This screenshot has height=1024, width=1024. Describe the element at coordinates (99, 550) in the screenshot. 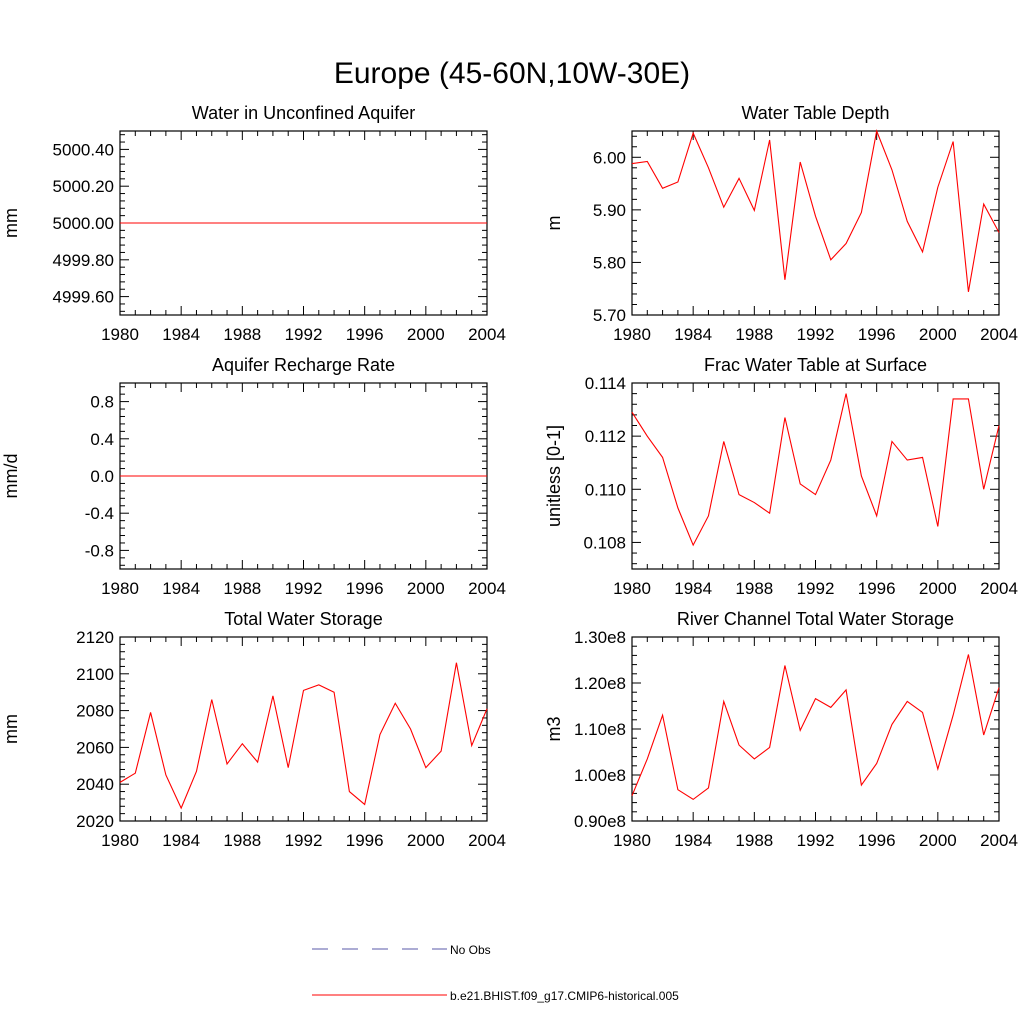

I see `y-tick-label: -0.8` at that location.